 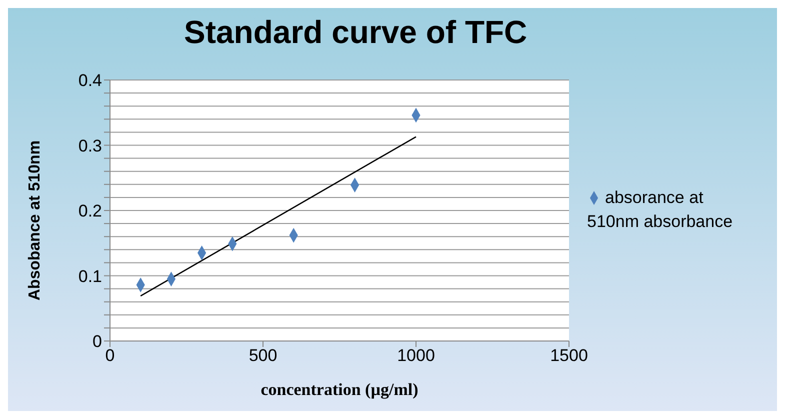 What do you see at coordinates (97, 342) in the screenshot?
I see `y-tick-label: 0` at bounding box center [97, 342].